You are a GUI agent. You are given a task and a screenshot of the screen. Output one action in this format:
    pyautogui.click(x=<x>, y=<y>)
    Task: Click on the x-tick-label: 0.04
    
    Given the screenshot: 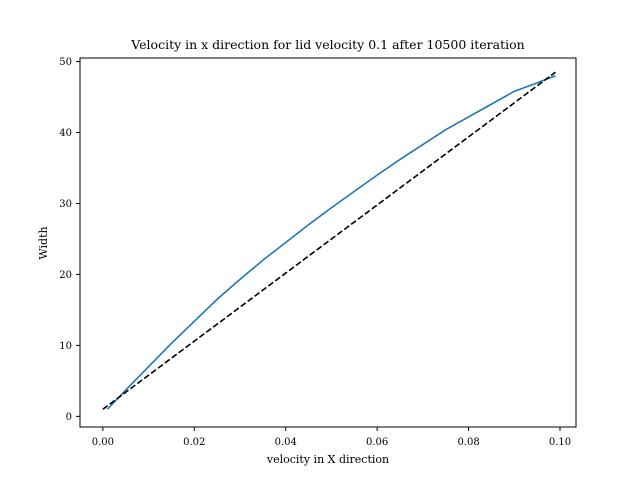 What is the action you would take?
    pyautogui.click(x=286, y=442)
    